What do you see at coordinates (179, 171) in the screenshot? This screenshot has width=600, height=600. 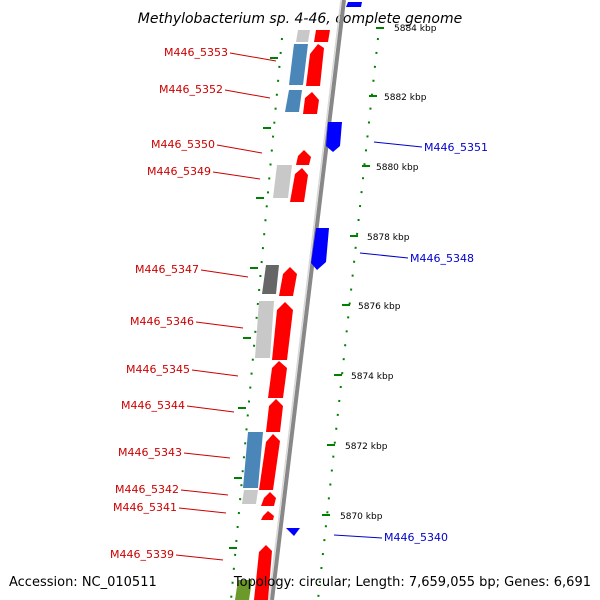 I see `gene-label: M446_5349` at bounding box center [179, 171].